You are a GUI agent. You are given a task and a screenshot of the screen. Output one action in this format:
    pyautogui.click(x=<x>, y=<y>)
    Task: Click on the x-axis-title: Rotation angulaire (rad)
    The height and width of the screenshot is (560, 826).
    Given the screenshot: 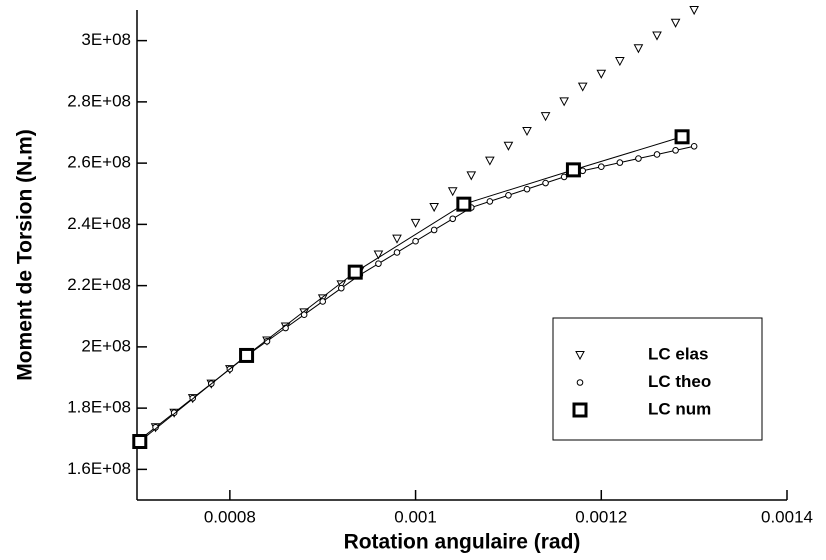 What is the action you would take?
    pyautogui.click(x=462, y=542)
    